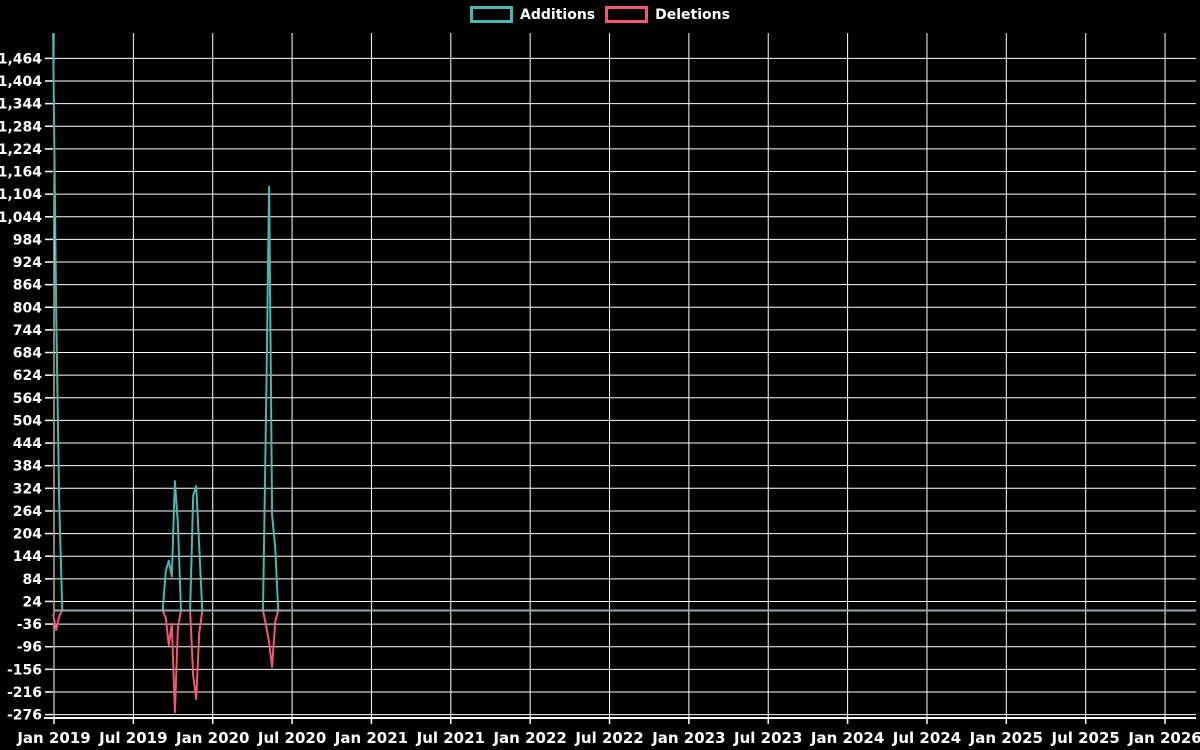 The width and height of the screenshot is (1200, 750). Describe the element at coordinates (27, 421) in the screenshot. I see `y-axis-label: 504` at that location.